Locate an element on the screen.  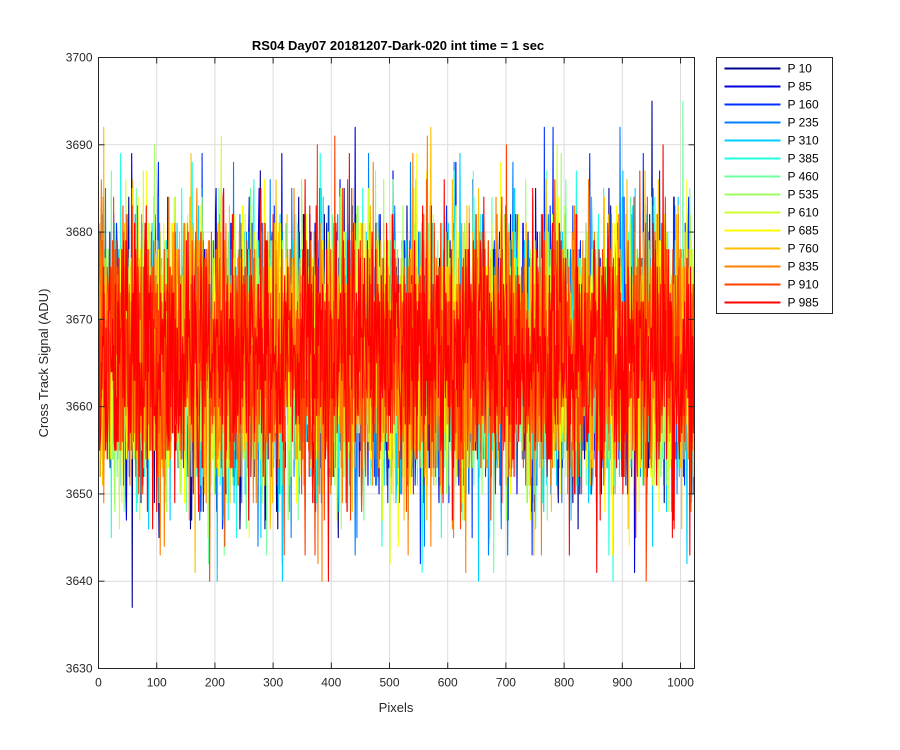
y-tick-label: 3700 is located at coordinates (79, 58).